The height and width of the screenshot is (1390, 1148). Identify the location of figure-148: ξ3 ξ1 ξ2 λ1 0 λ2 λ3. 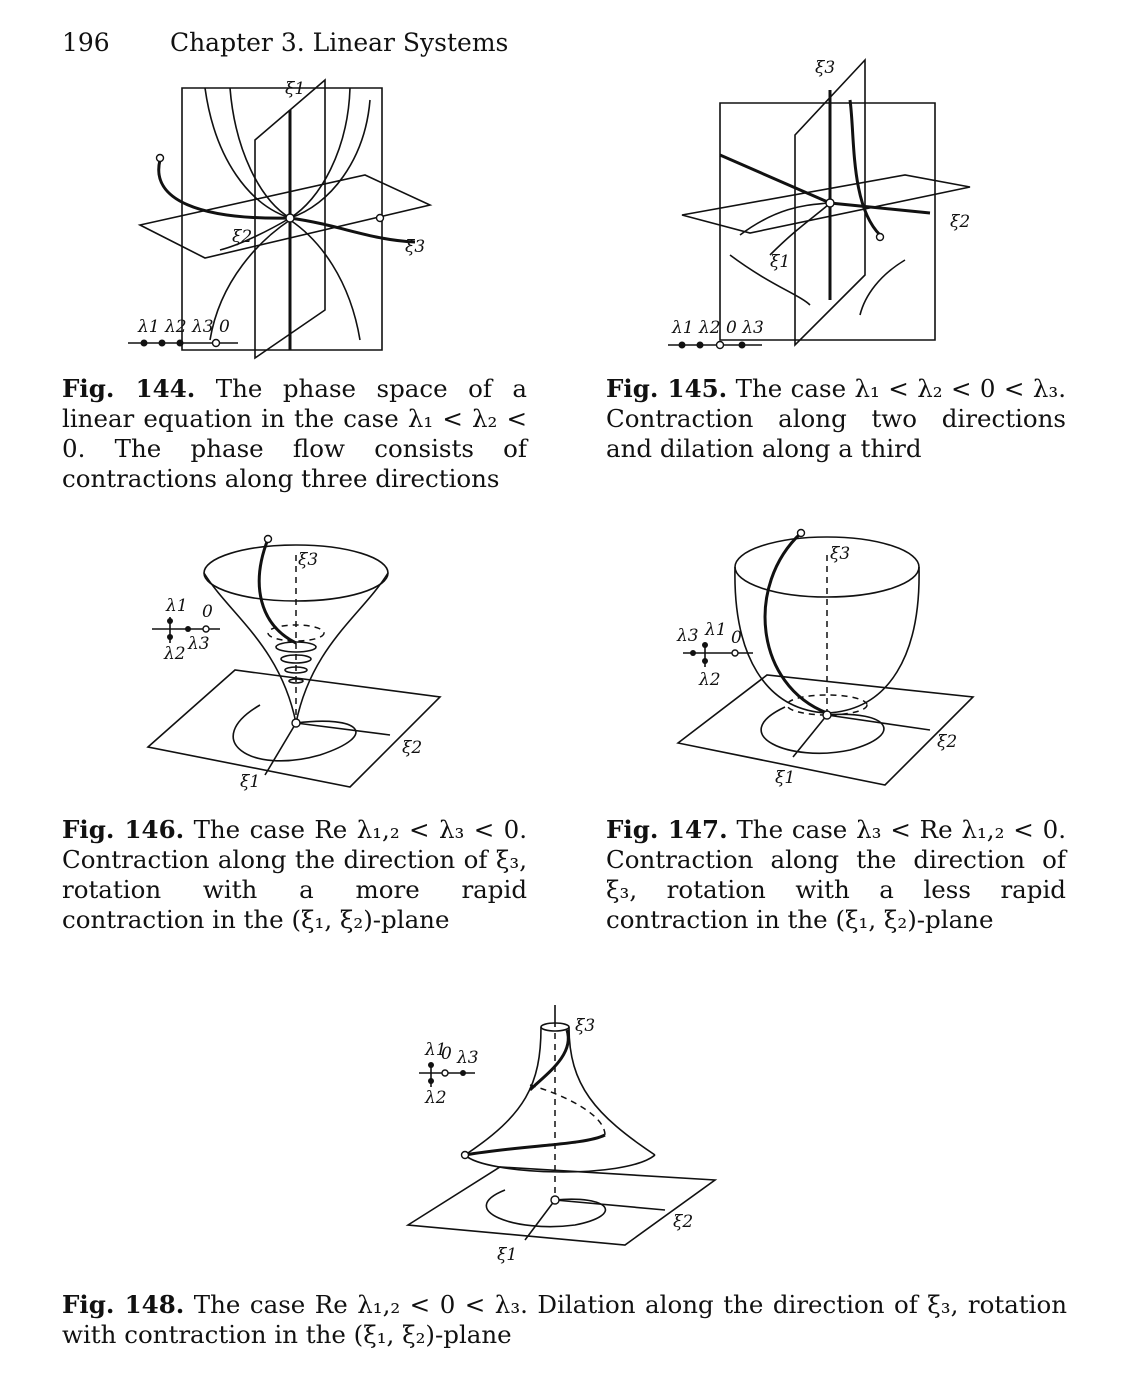
(565, 1132).